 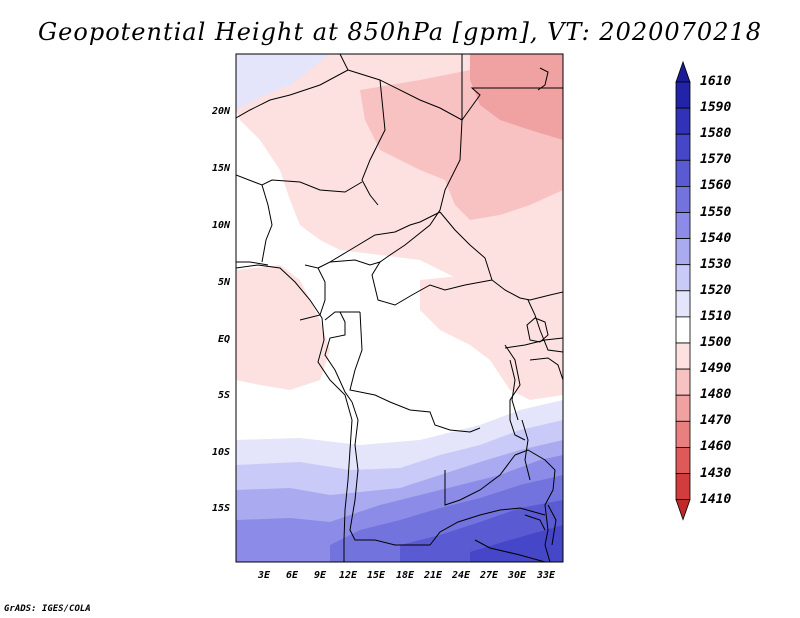 I want to click on lon-label: 12E, so click(x=348, y=575).